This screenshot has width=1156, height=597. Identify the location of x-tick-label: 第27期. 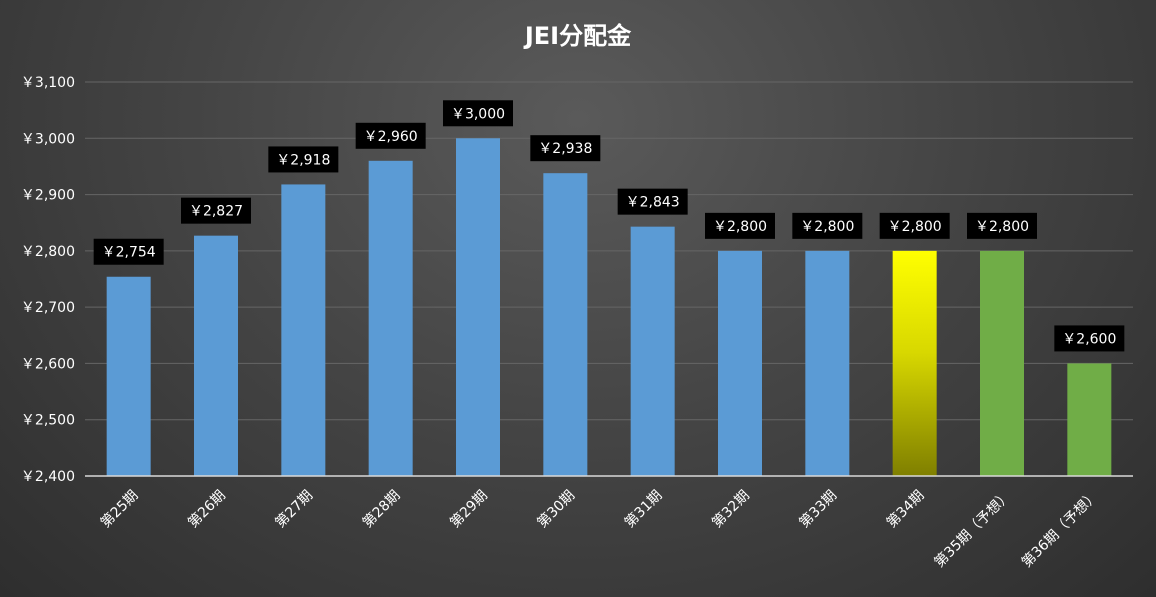
(294, 509).